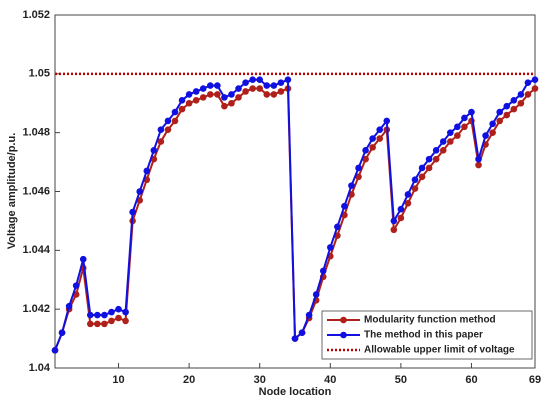 This screenshot has width=550, height=404. Describe the element at coordinates (36, 191) in the screenshot. I see `y-tick-label: 1.046` at that location.